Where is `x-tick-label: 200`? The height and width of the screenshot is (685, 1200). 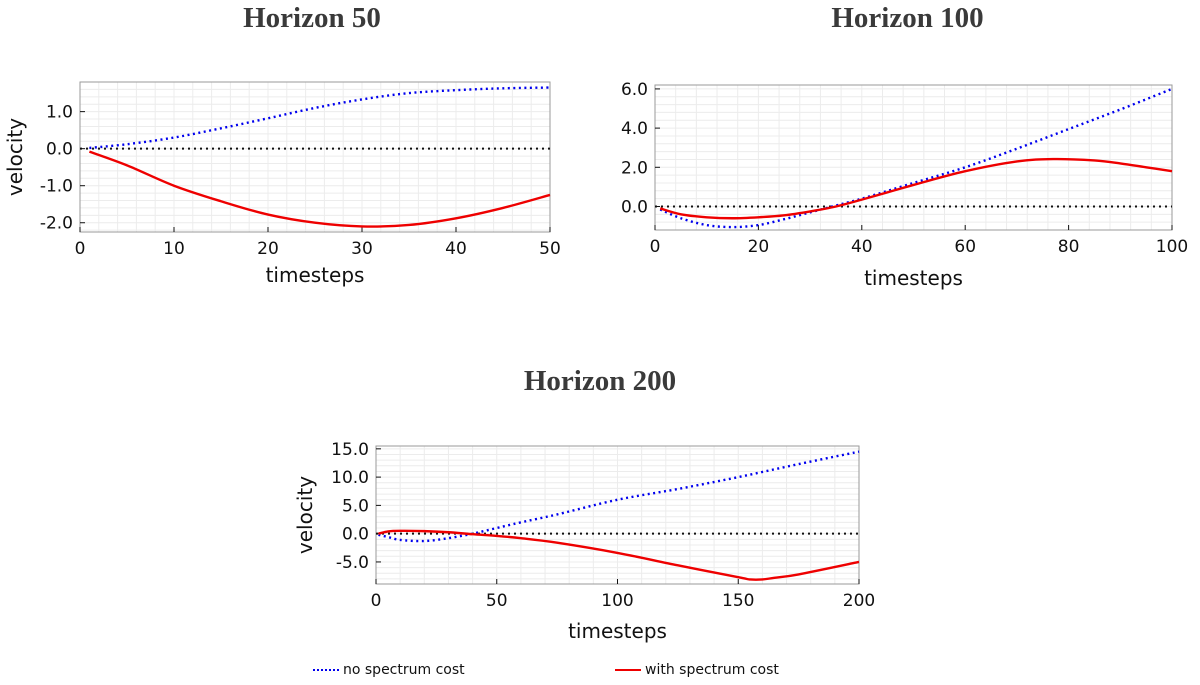 x-tick-label: 200 is located at coordinates (859, 601).